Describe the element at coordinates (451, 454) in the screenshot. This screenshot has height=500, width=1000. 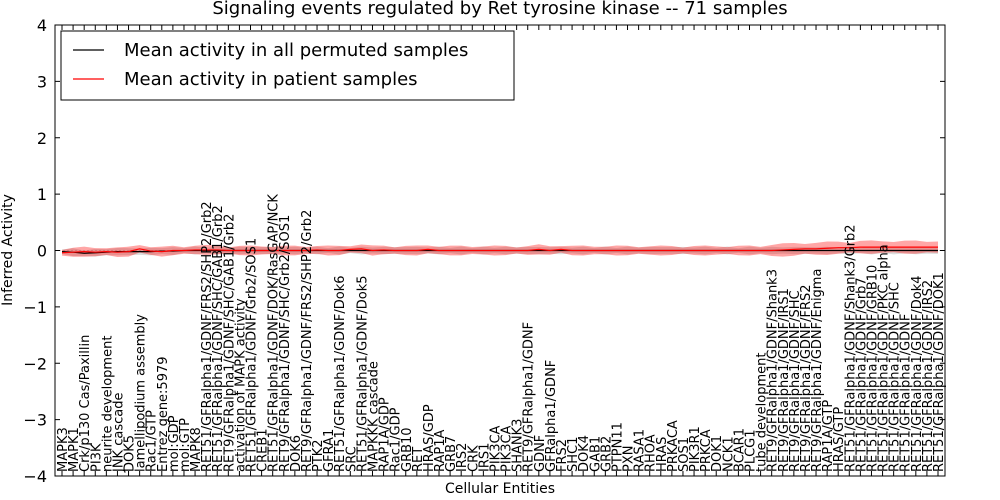
I see `x-tick-label: GRB7` at that location.